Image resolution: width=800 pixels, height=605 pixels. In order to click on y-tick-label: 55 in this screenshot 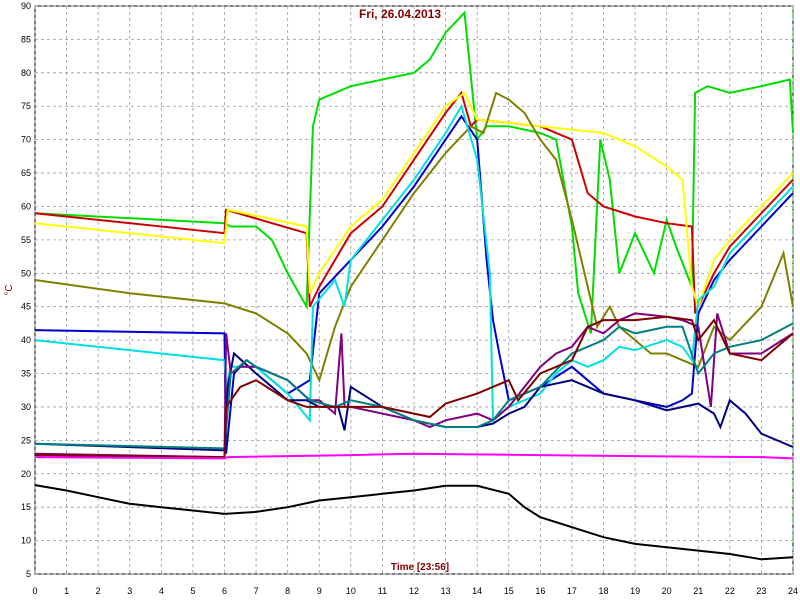, I will do `click(26, 240)`.